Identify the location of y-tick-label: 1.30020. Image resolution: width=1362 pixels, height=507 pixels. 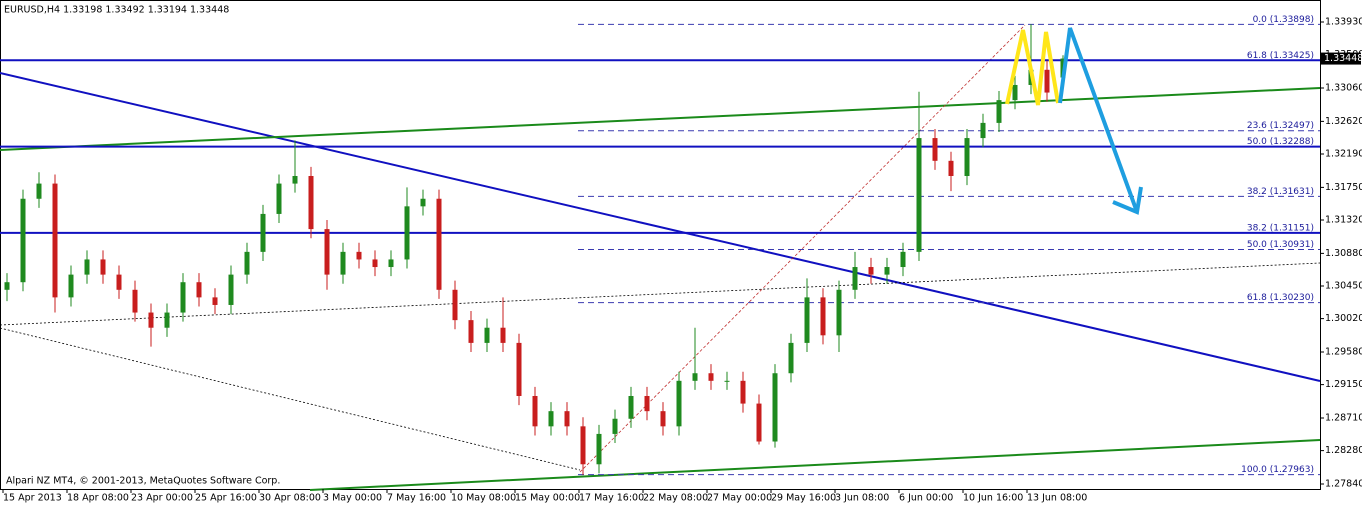
(1343, 318).